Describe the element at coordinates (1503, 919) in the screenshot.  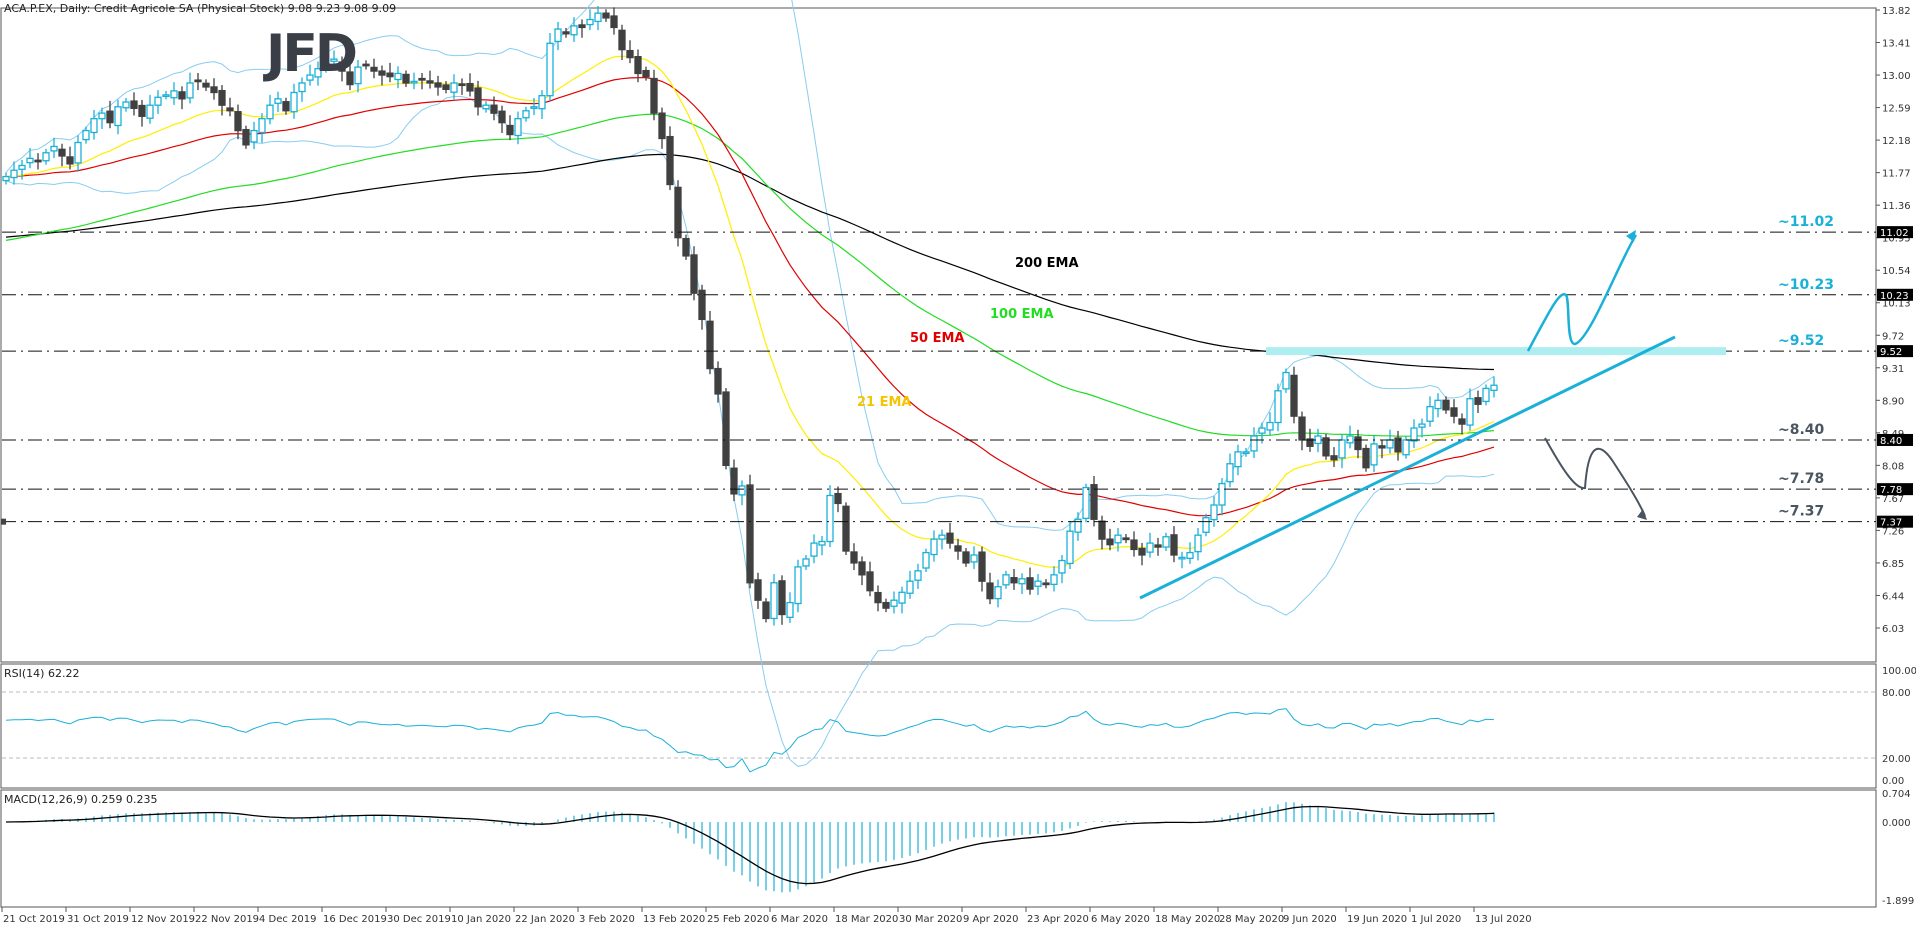
I see `date-tick-label: 13 Jul 2020` at that location.